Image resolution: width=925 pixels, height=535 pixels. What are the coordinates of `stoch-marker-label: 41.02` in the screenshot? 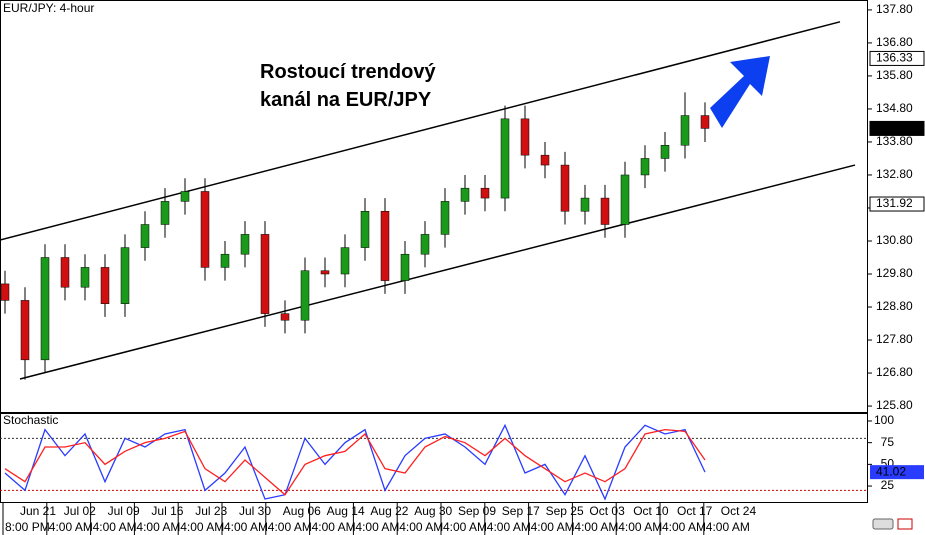 It's located at (891, 471).